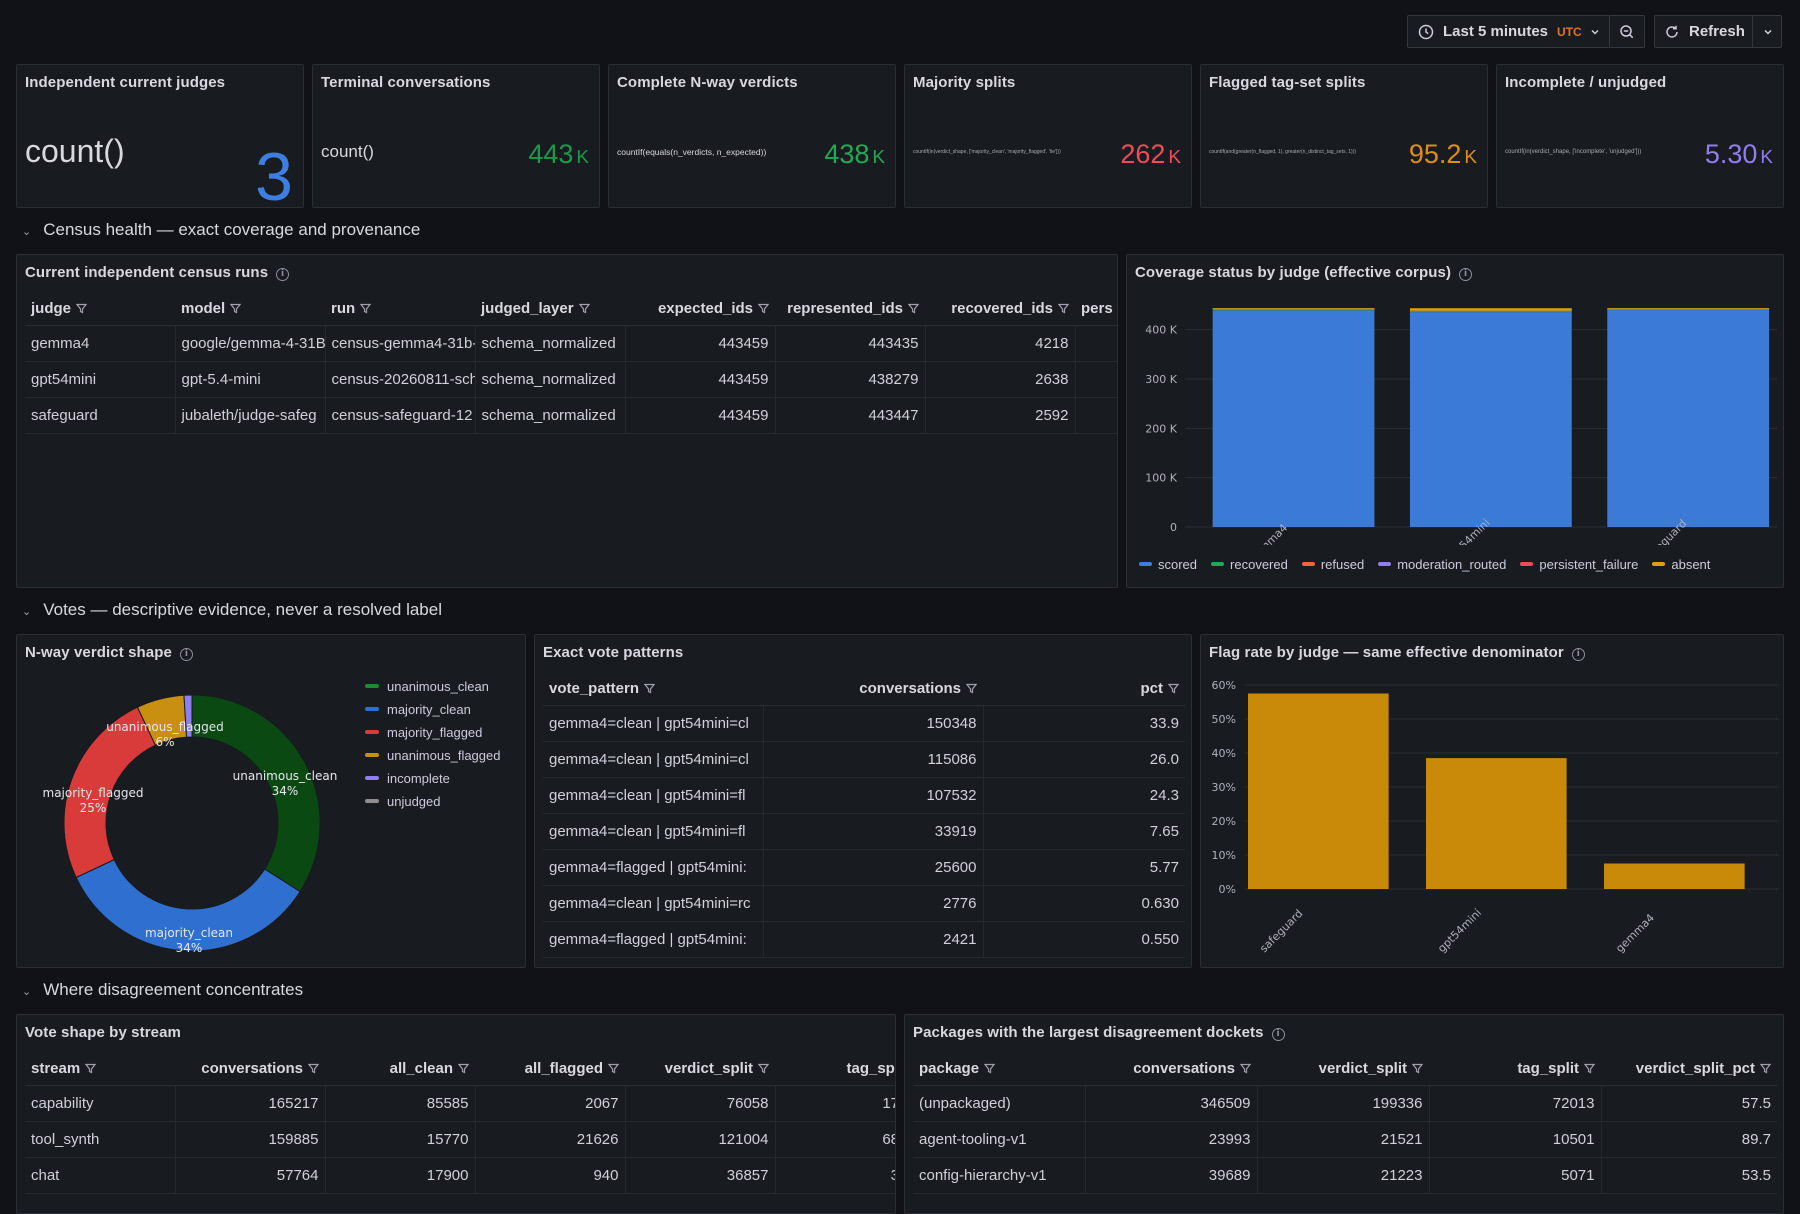  I want to click on column-header-judge: judge, so click(100, 309).